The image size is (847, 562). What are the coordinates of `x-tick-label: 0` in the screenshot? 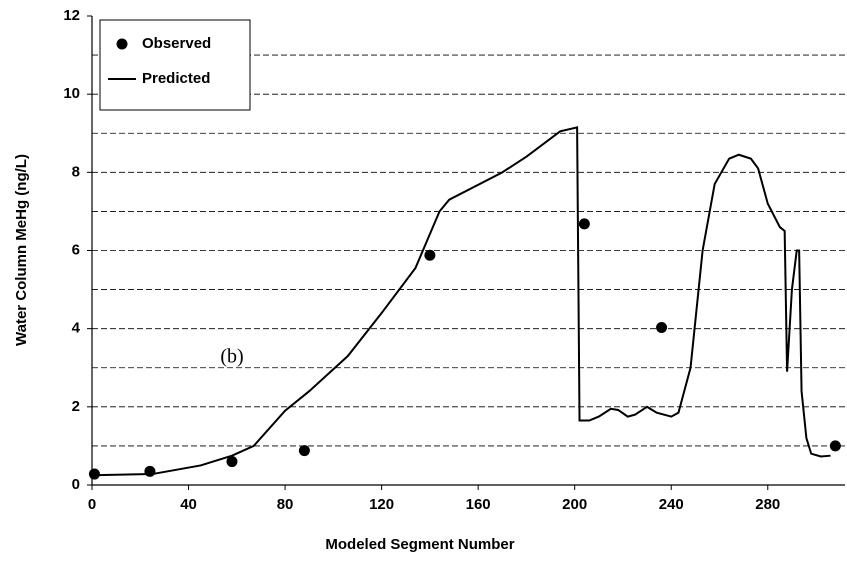 It's located at (92, 504).